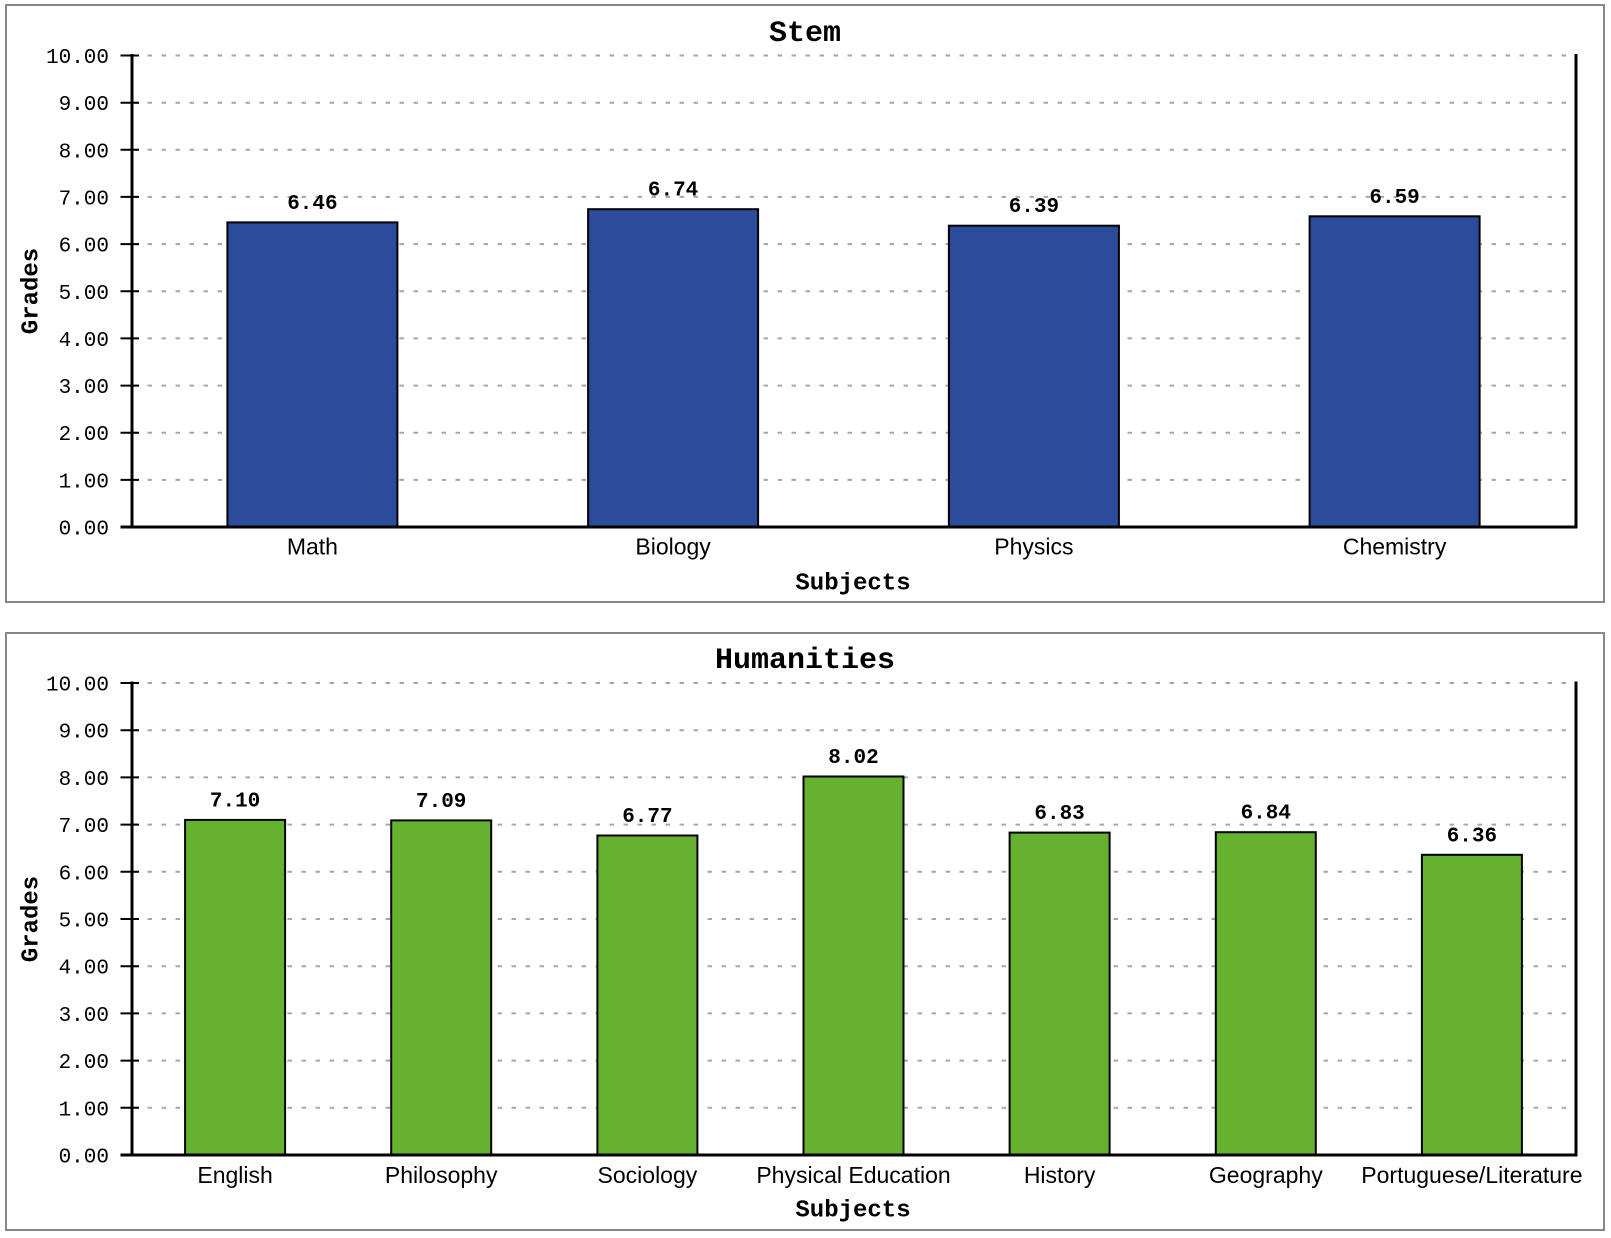 The width and height of the screenshot is (1611, 1238). I want to click on svg-text: 7.09, so click(441, 802).